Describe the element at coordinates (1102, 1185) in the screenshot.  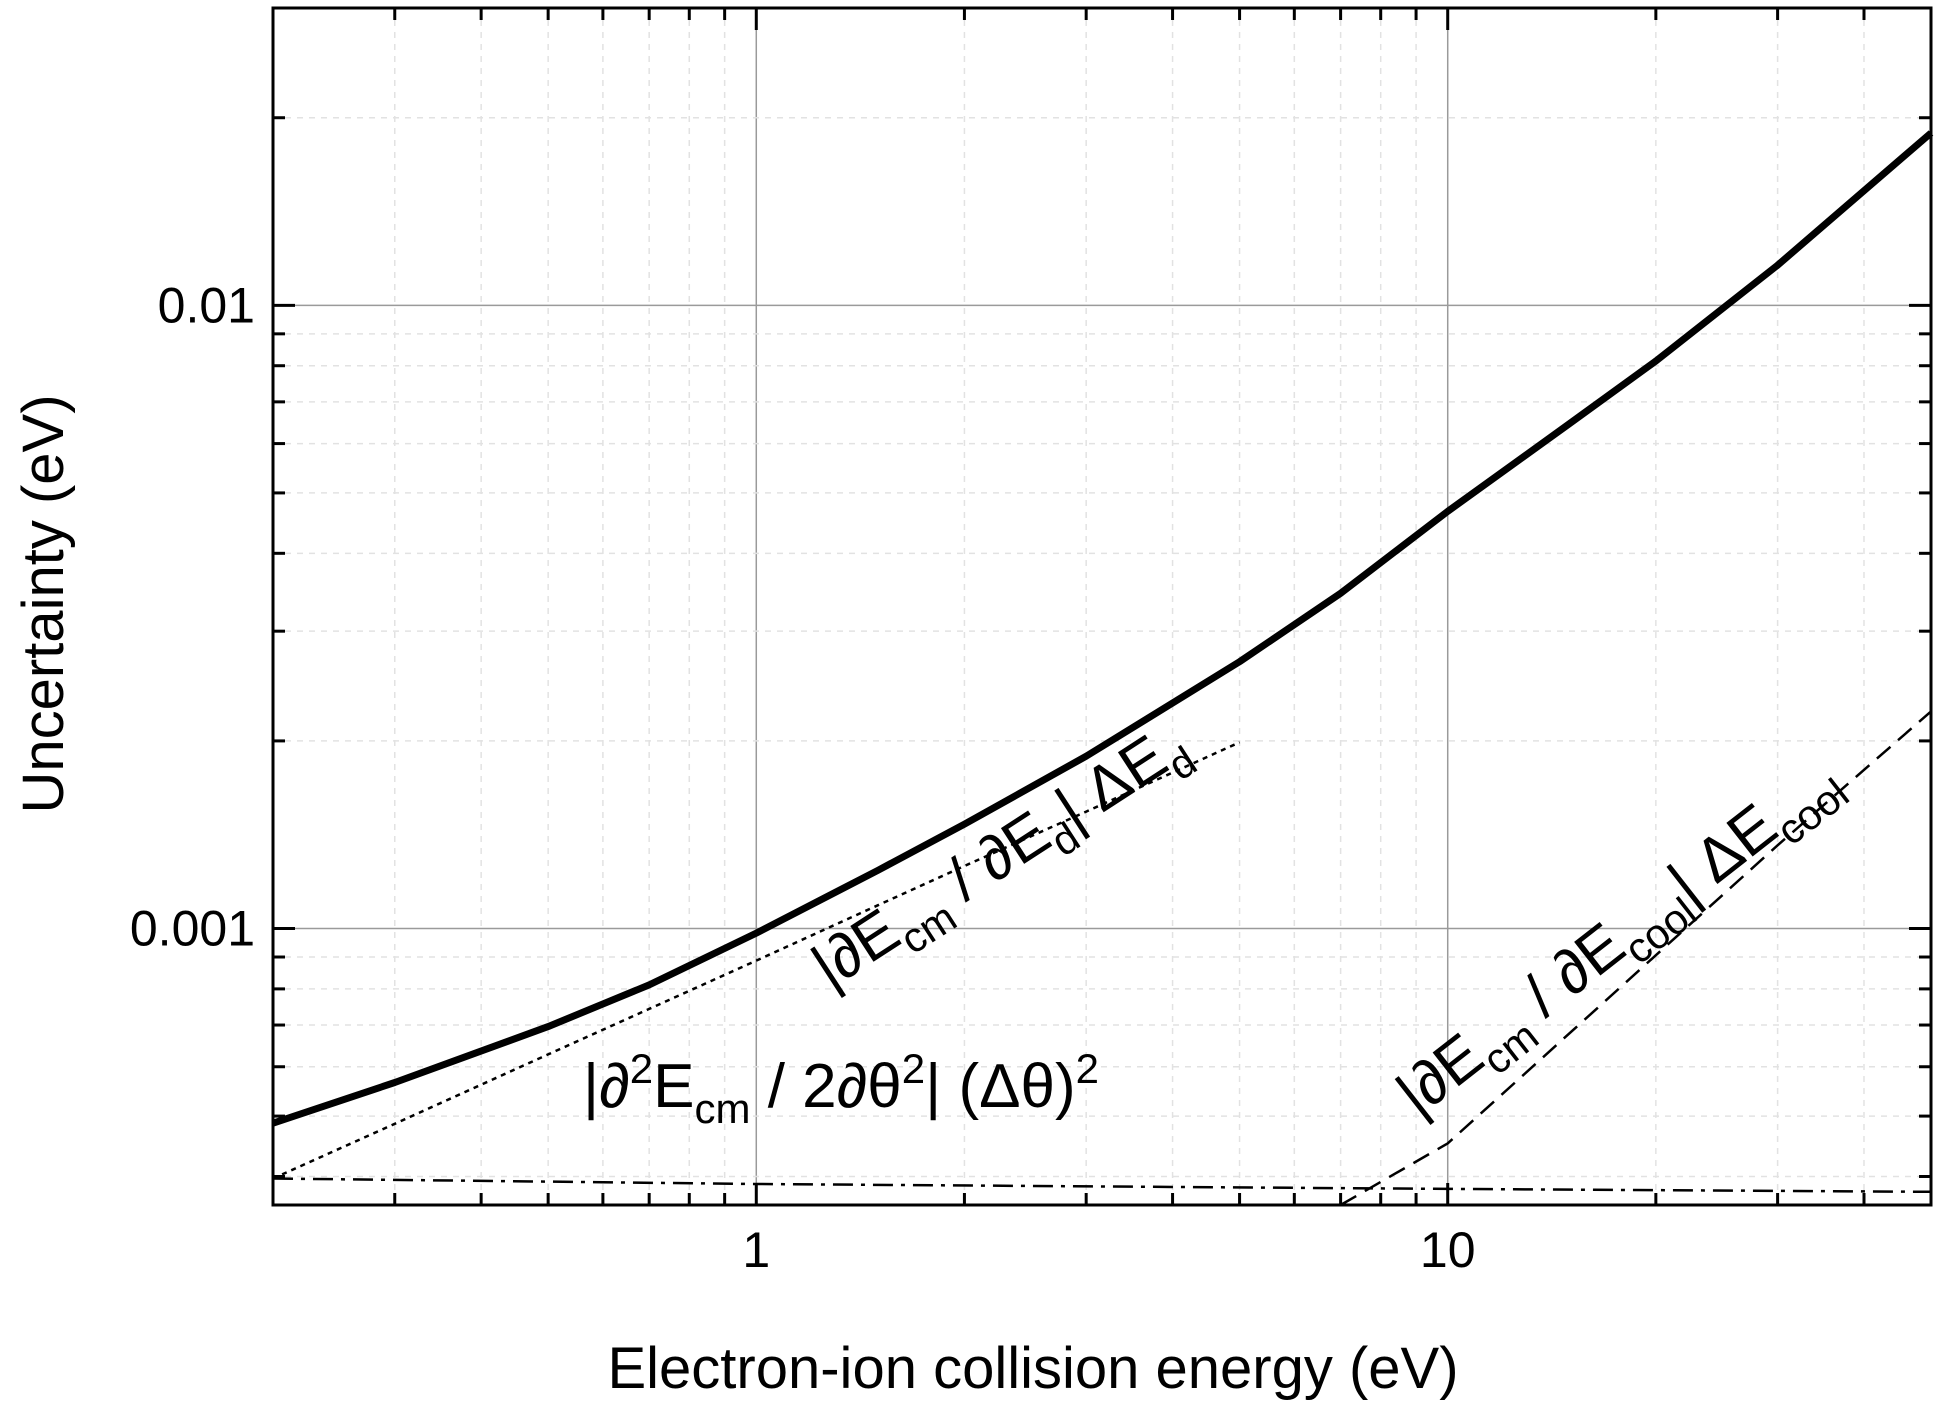
I see `series-line-theta` at that location.